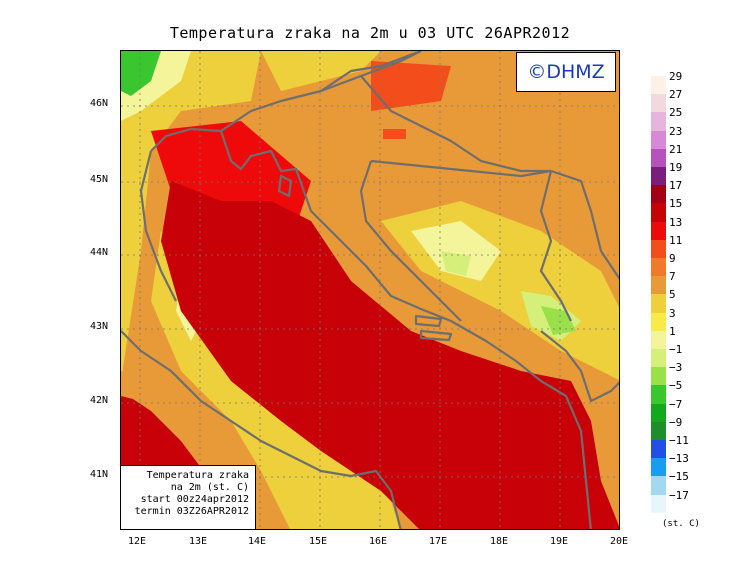  What do you see at coordinates (672, 331) in the screenshot?
I see `legend-label: 1` at bounding box center [672, 331].